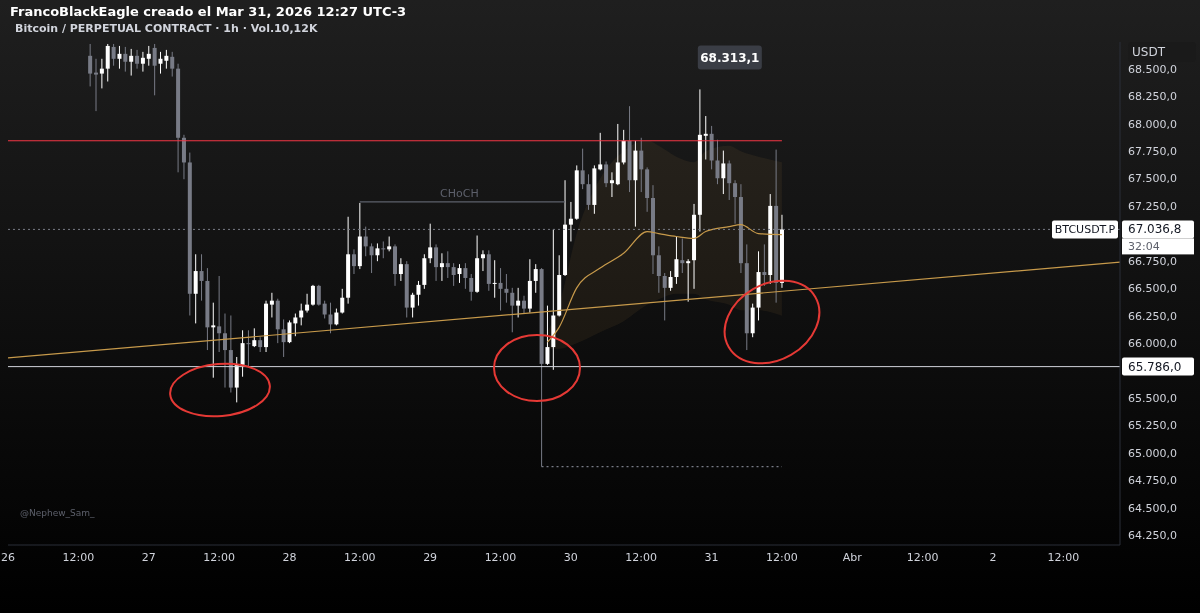 The height and width of the screenshot is (613, 1200). I want to click on text: 32:04, so click(1144, 247).